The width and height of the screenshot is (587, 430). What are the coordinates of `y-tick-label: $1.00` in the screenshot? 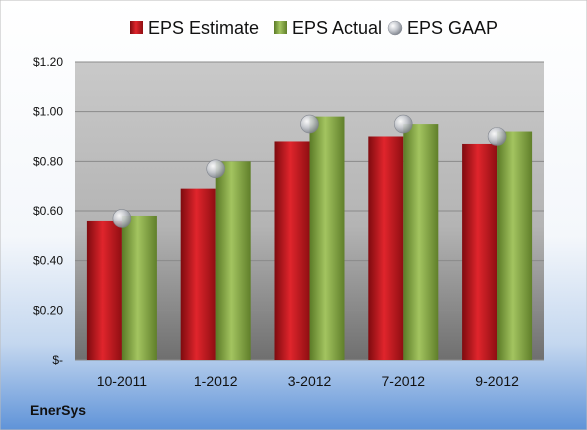 It's located at (48, 112).